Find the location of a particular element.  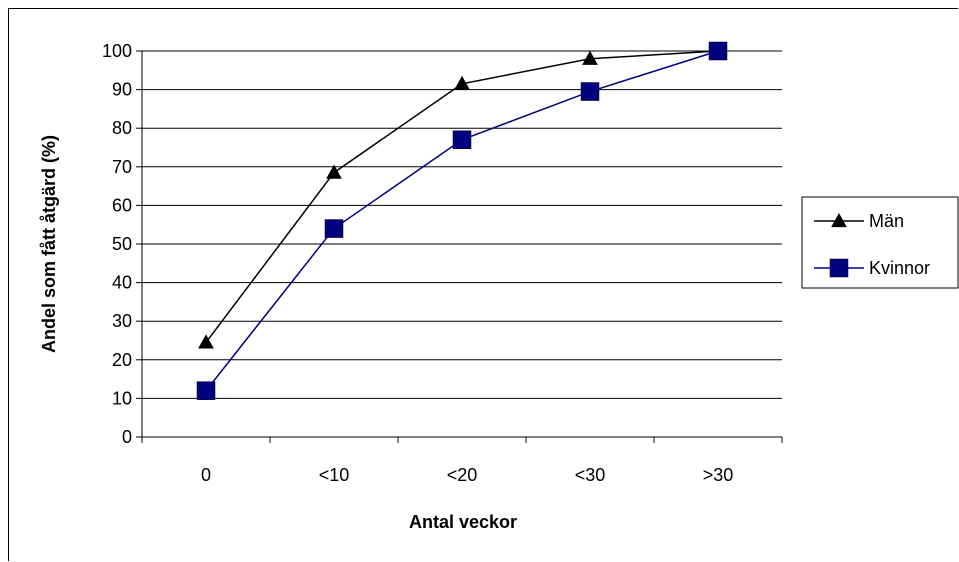

legend: Män Kvinnor is located at coordinates (880, 242).